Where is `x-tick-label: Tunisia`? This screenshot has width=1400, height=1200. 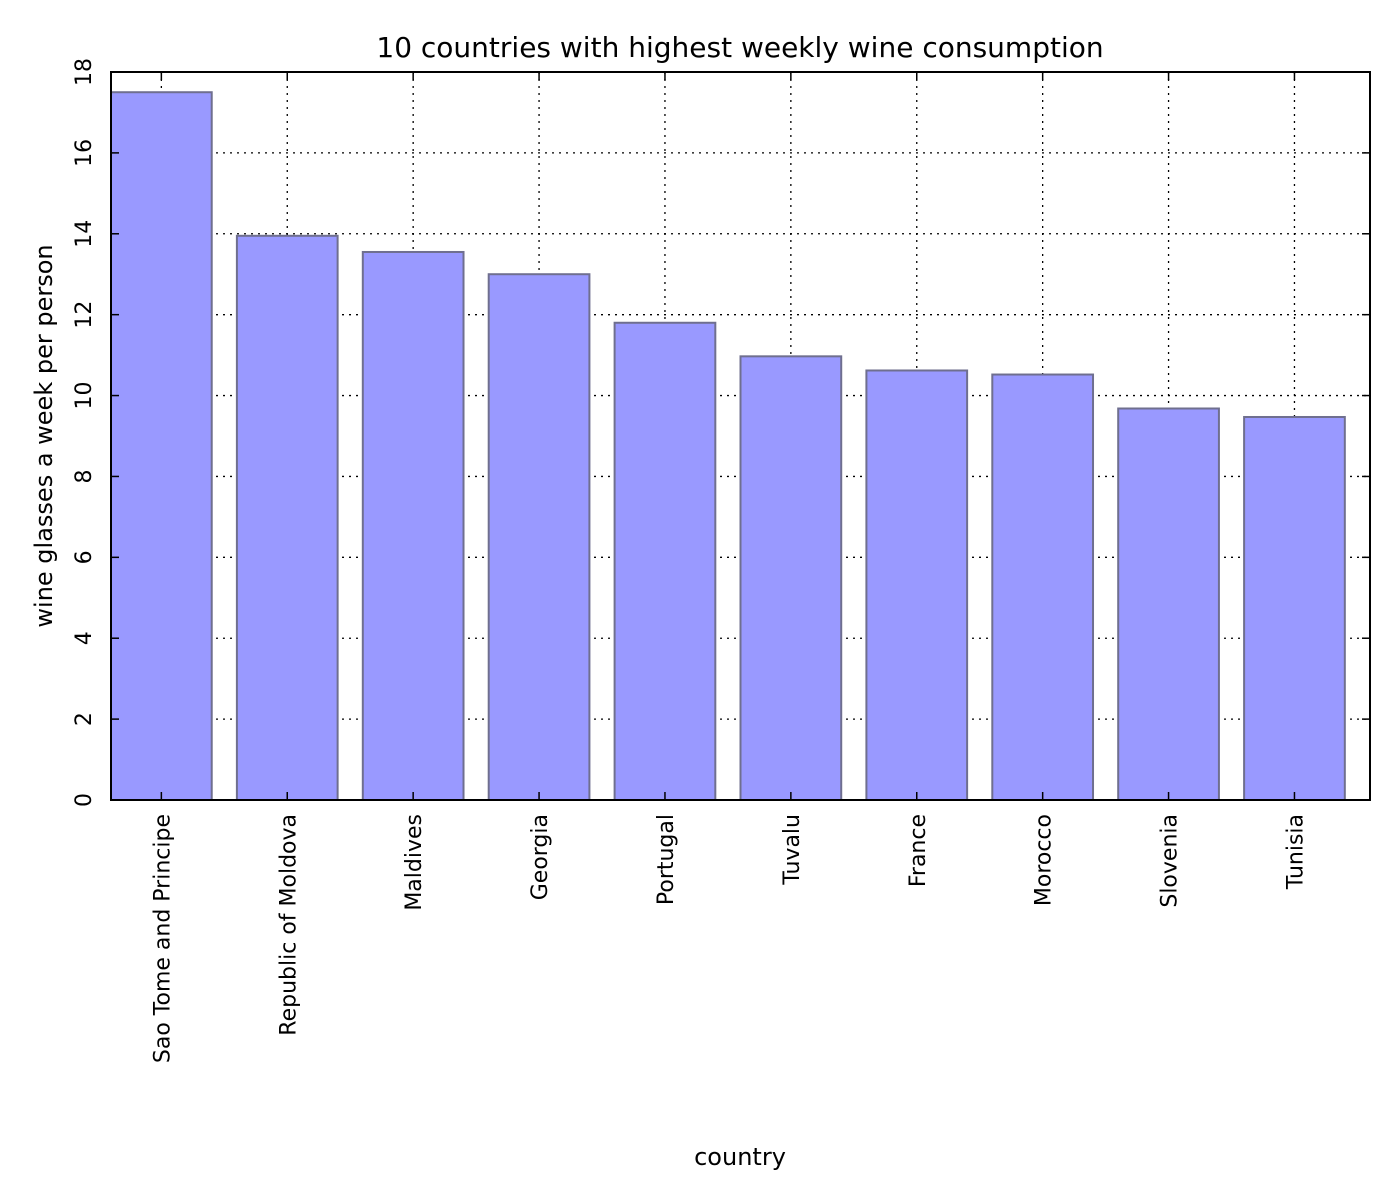
x-tick-label: Tunisia is located at coordinates (1295, 852).